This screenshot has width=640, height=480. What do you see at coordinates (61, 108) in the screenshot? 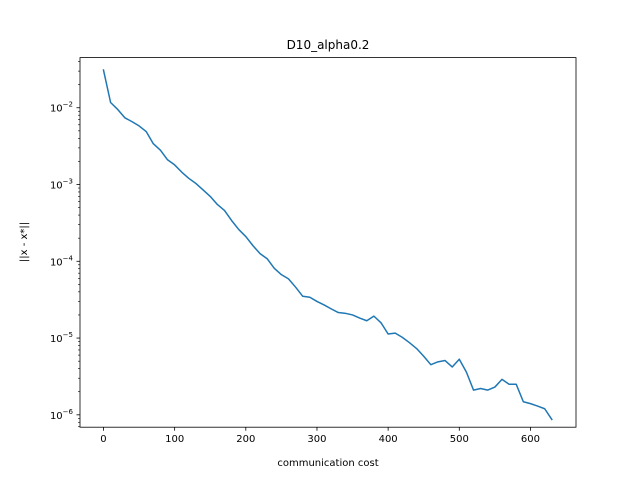
I see `y-tick-label: 10⁻²` at bounding box center [61, 108].